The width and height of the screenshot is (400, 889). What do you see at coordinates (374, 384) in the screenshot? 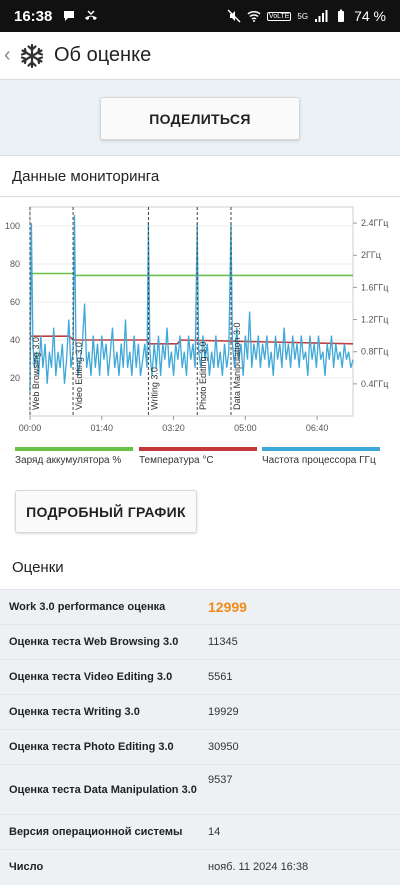
I see `y-tick-label-right: 0.4ГГц` at bounding box center [374, 384].